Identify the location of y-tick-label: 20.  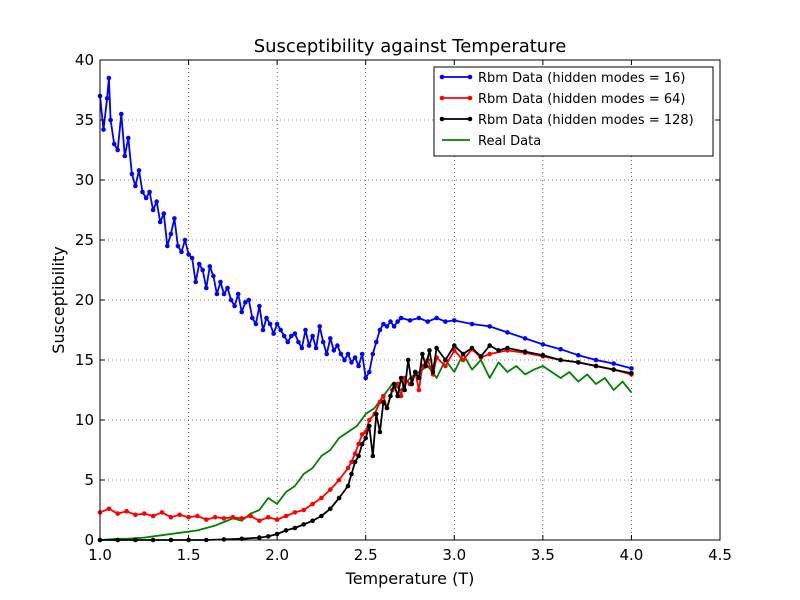
(84, 300).